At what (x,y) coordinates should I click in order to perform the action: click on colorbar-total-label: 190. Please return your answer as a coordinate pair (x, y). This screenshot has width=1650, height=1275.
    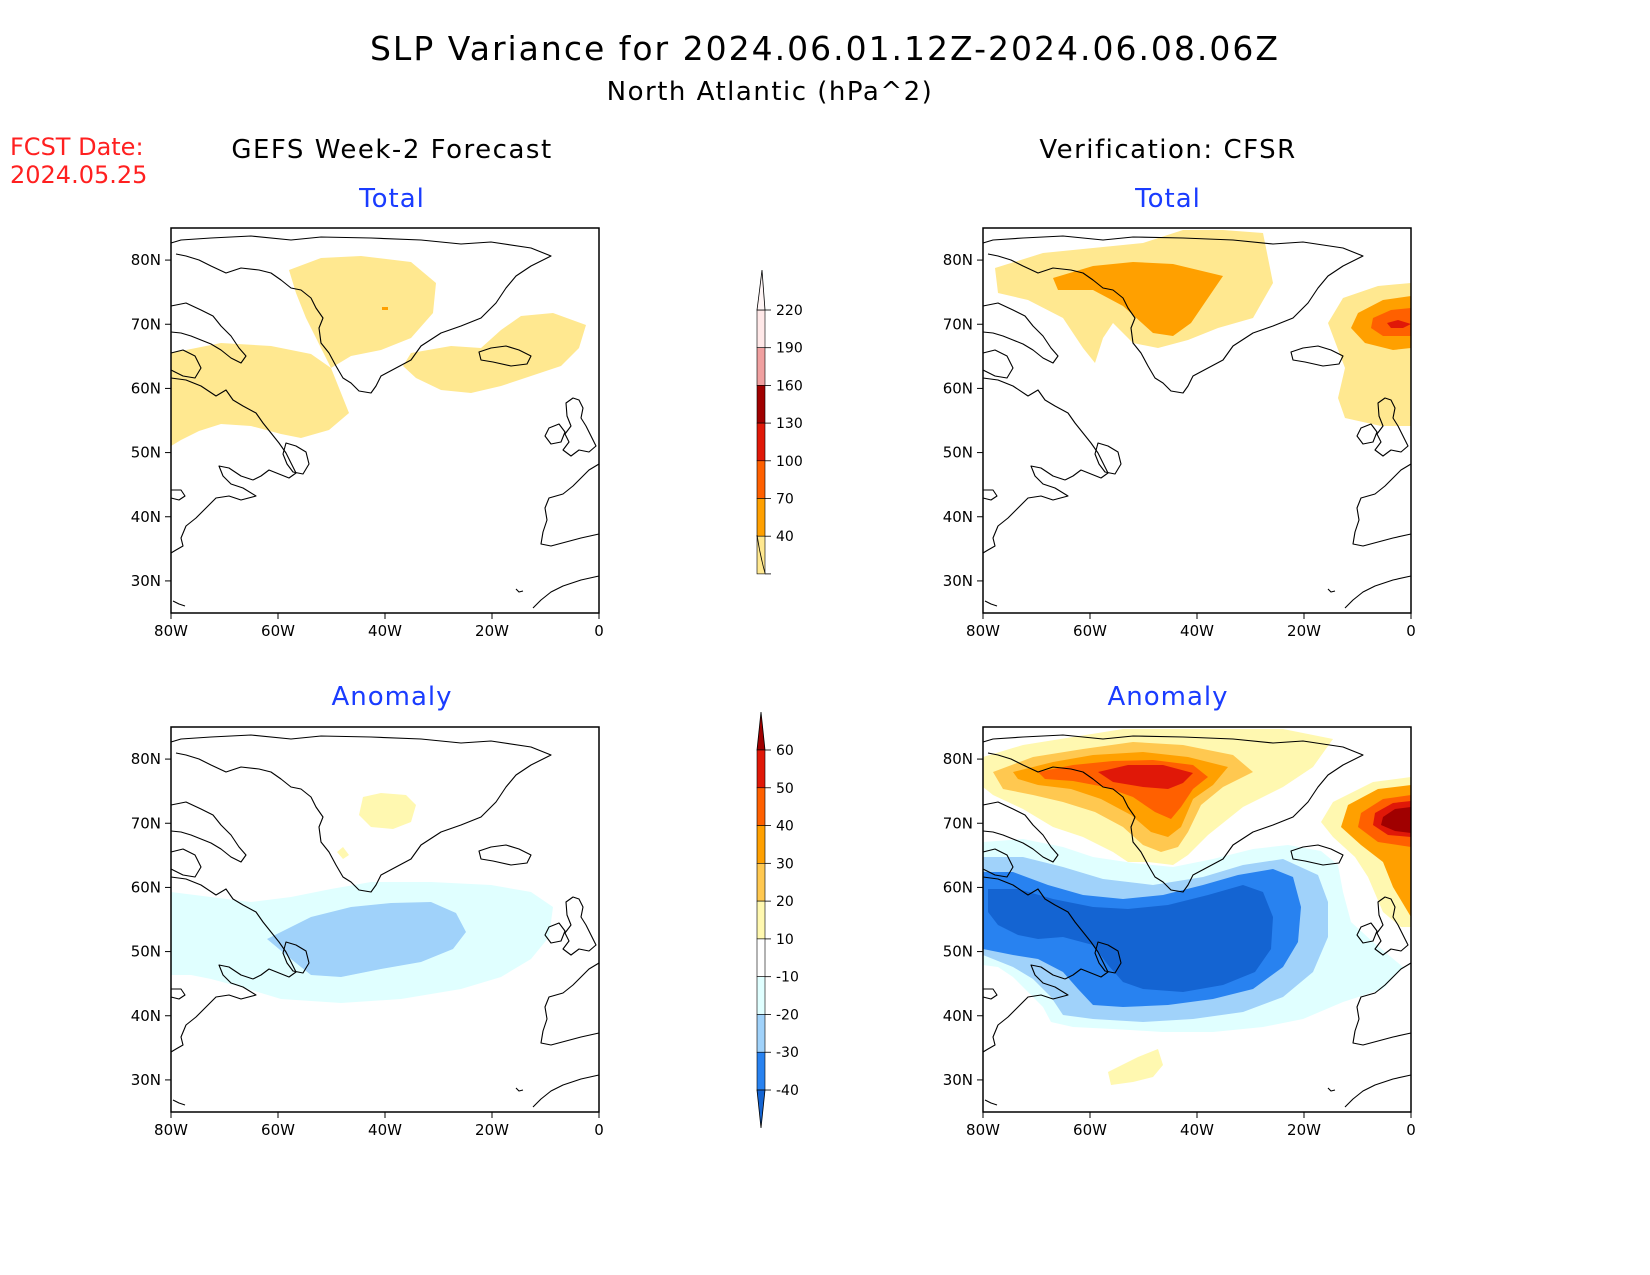
    Looking at the image, I should click on (789, 349).